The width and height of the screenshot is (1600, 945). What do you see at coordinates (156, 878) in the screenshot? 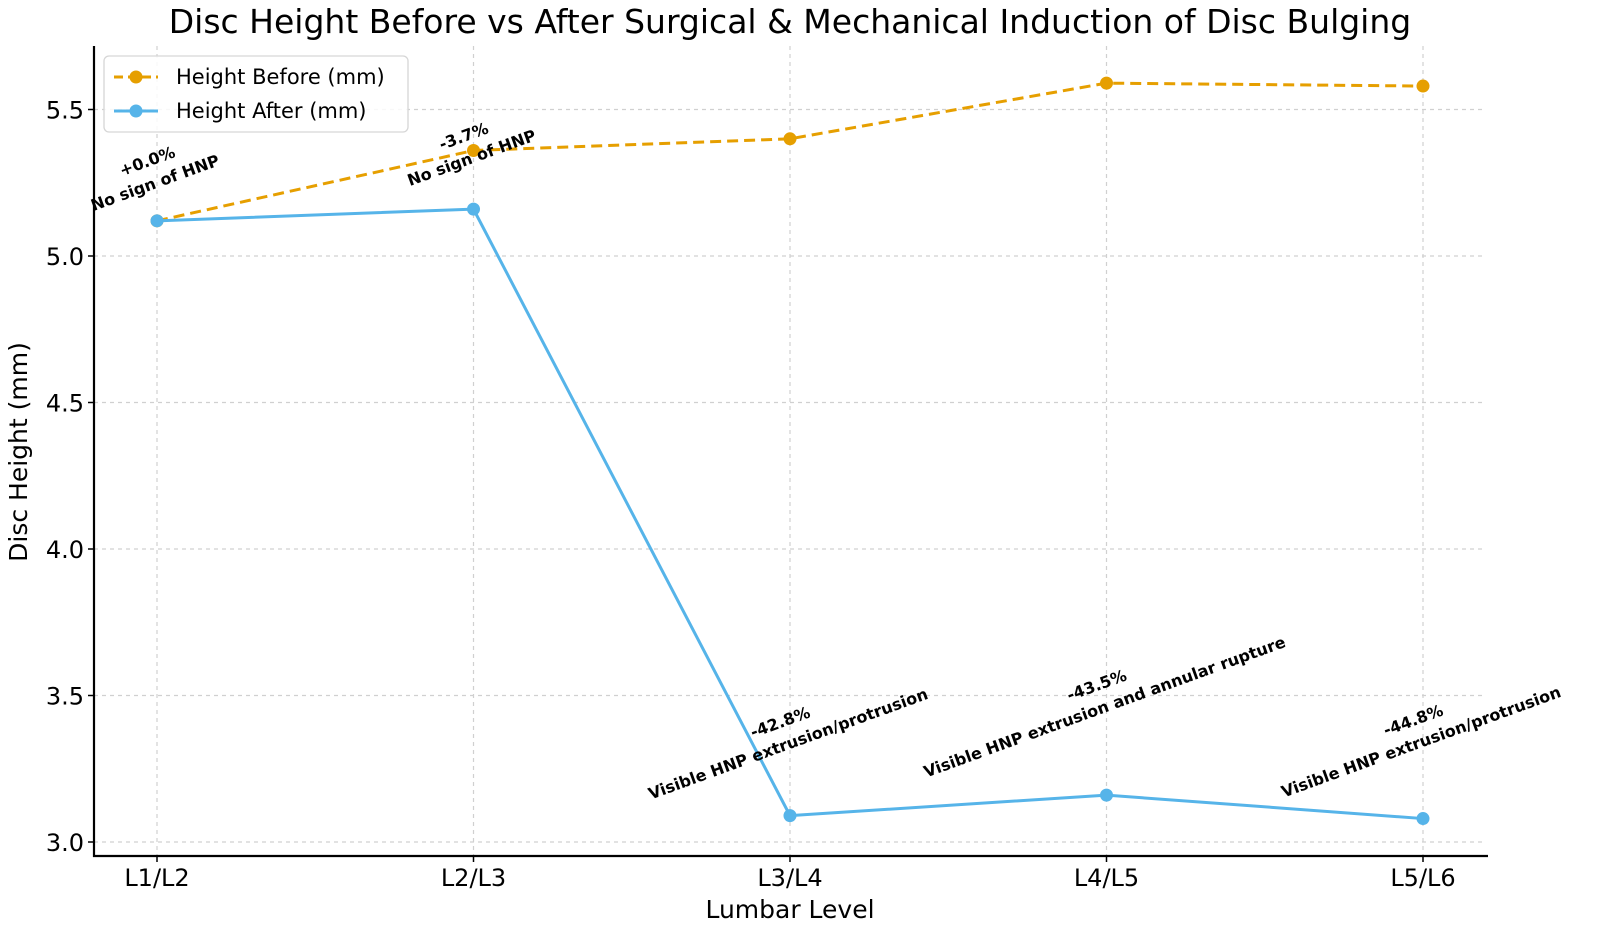
I see `x-tick-label: L1/L2` at bounding box center [156, 878].